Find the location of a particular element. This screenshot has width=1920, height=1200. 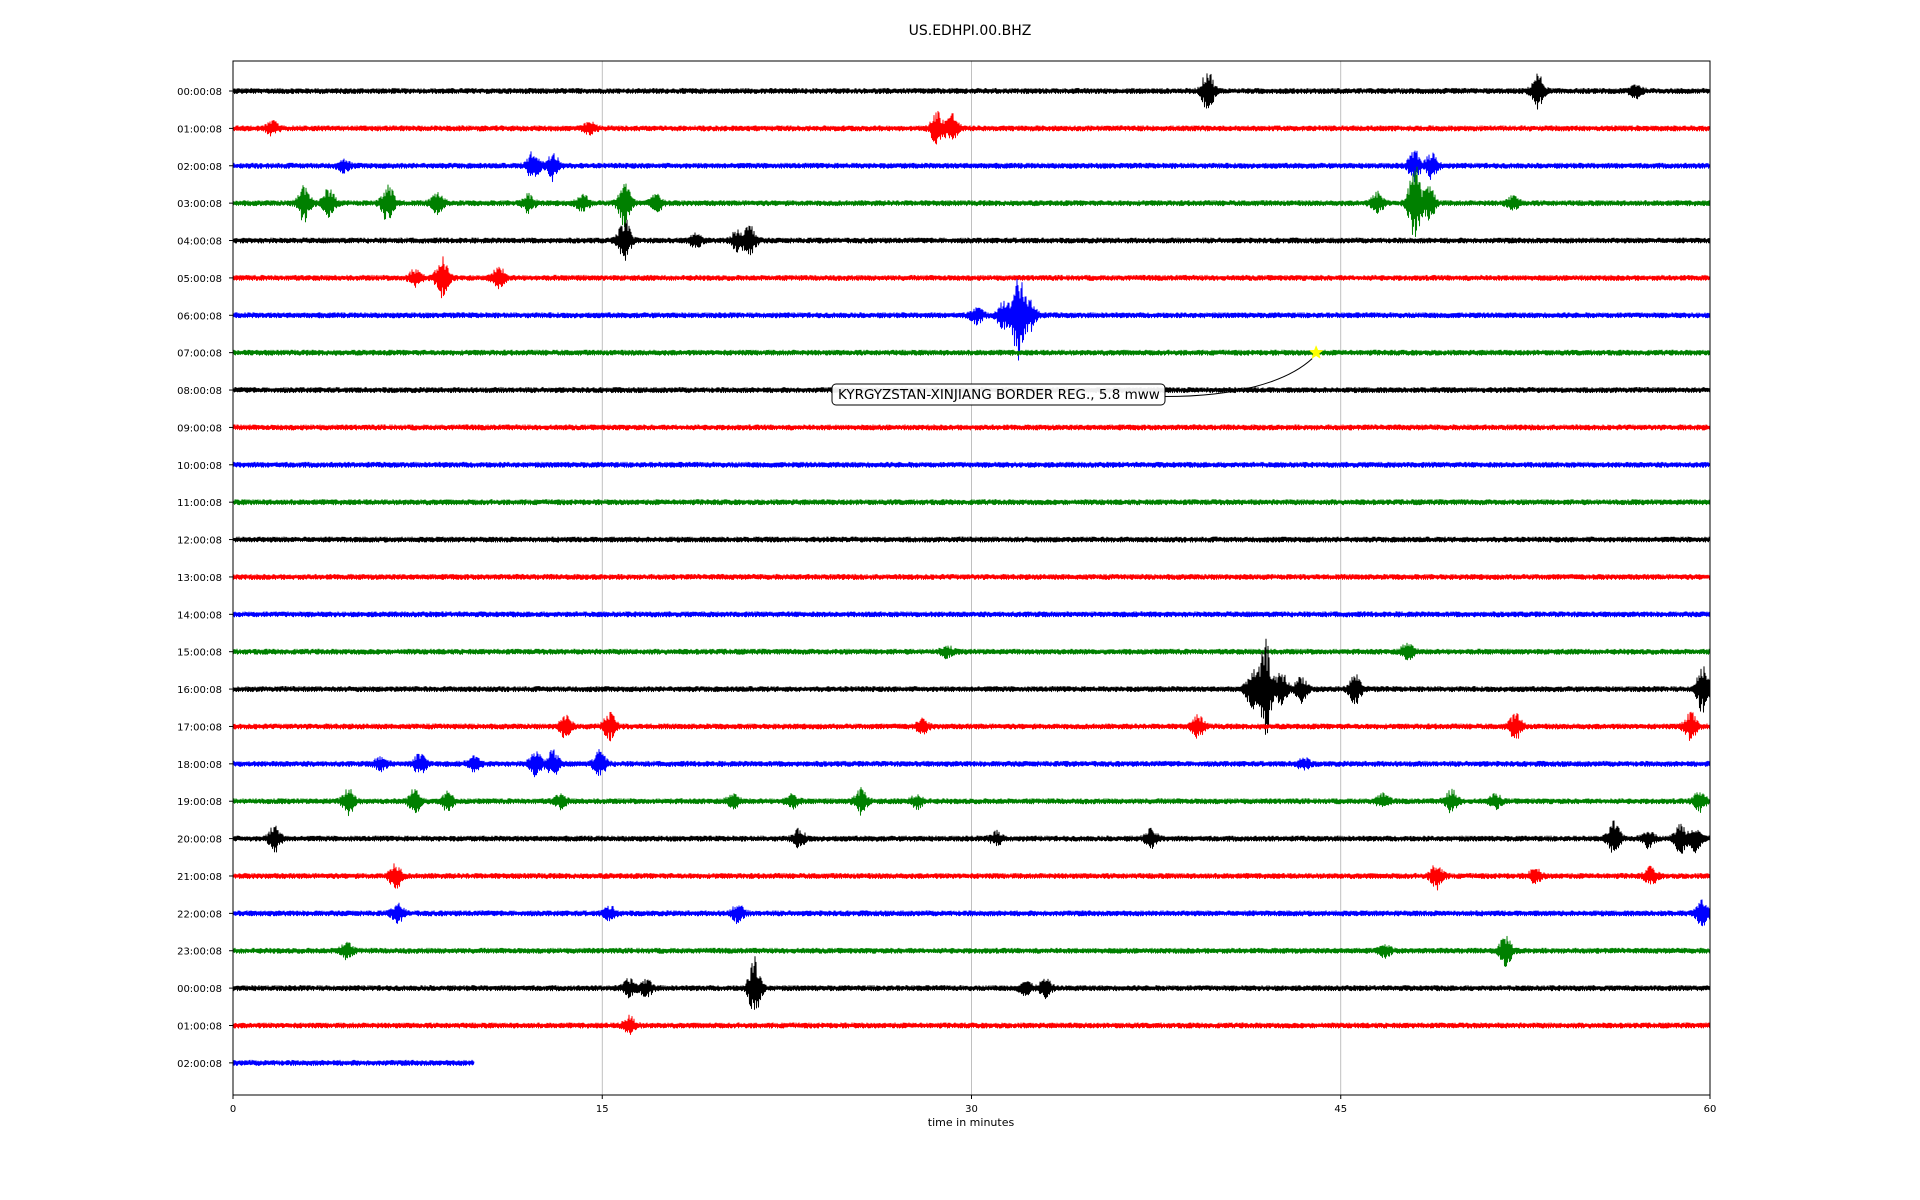

x-tick-label: 15 is located at coordinates (602, 1109).